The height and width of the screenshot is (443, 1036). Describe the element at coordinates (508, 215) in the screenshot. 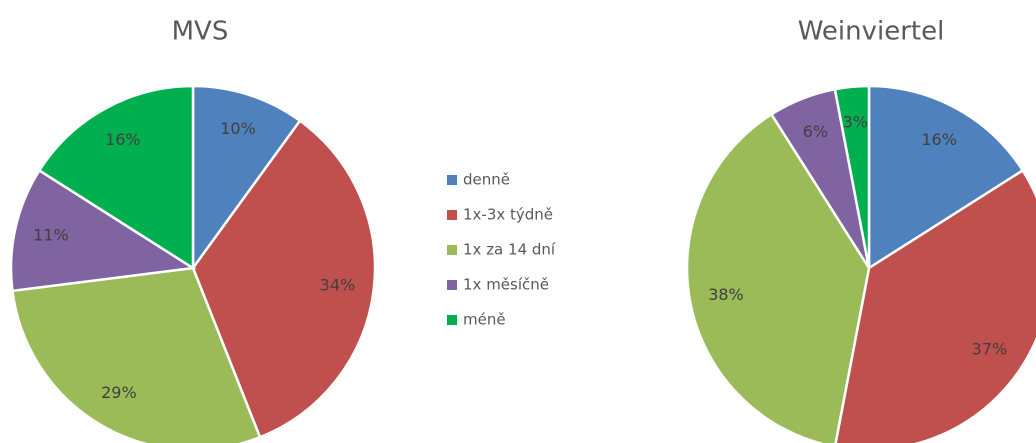

I see `legend-label: 1x-3x týdně` at that location.